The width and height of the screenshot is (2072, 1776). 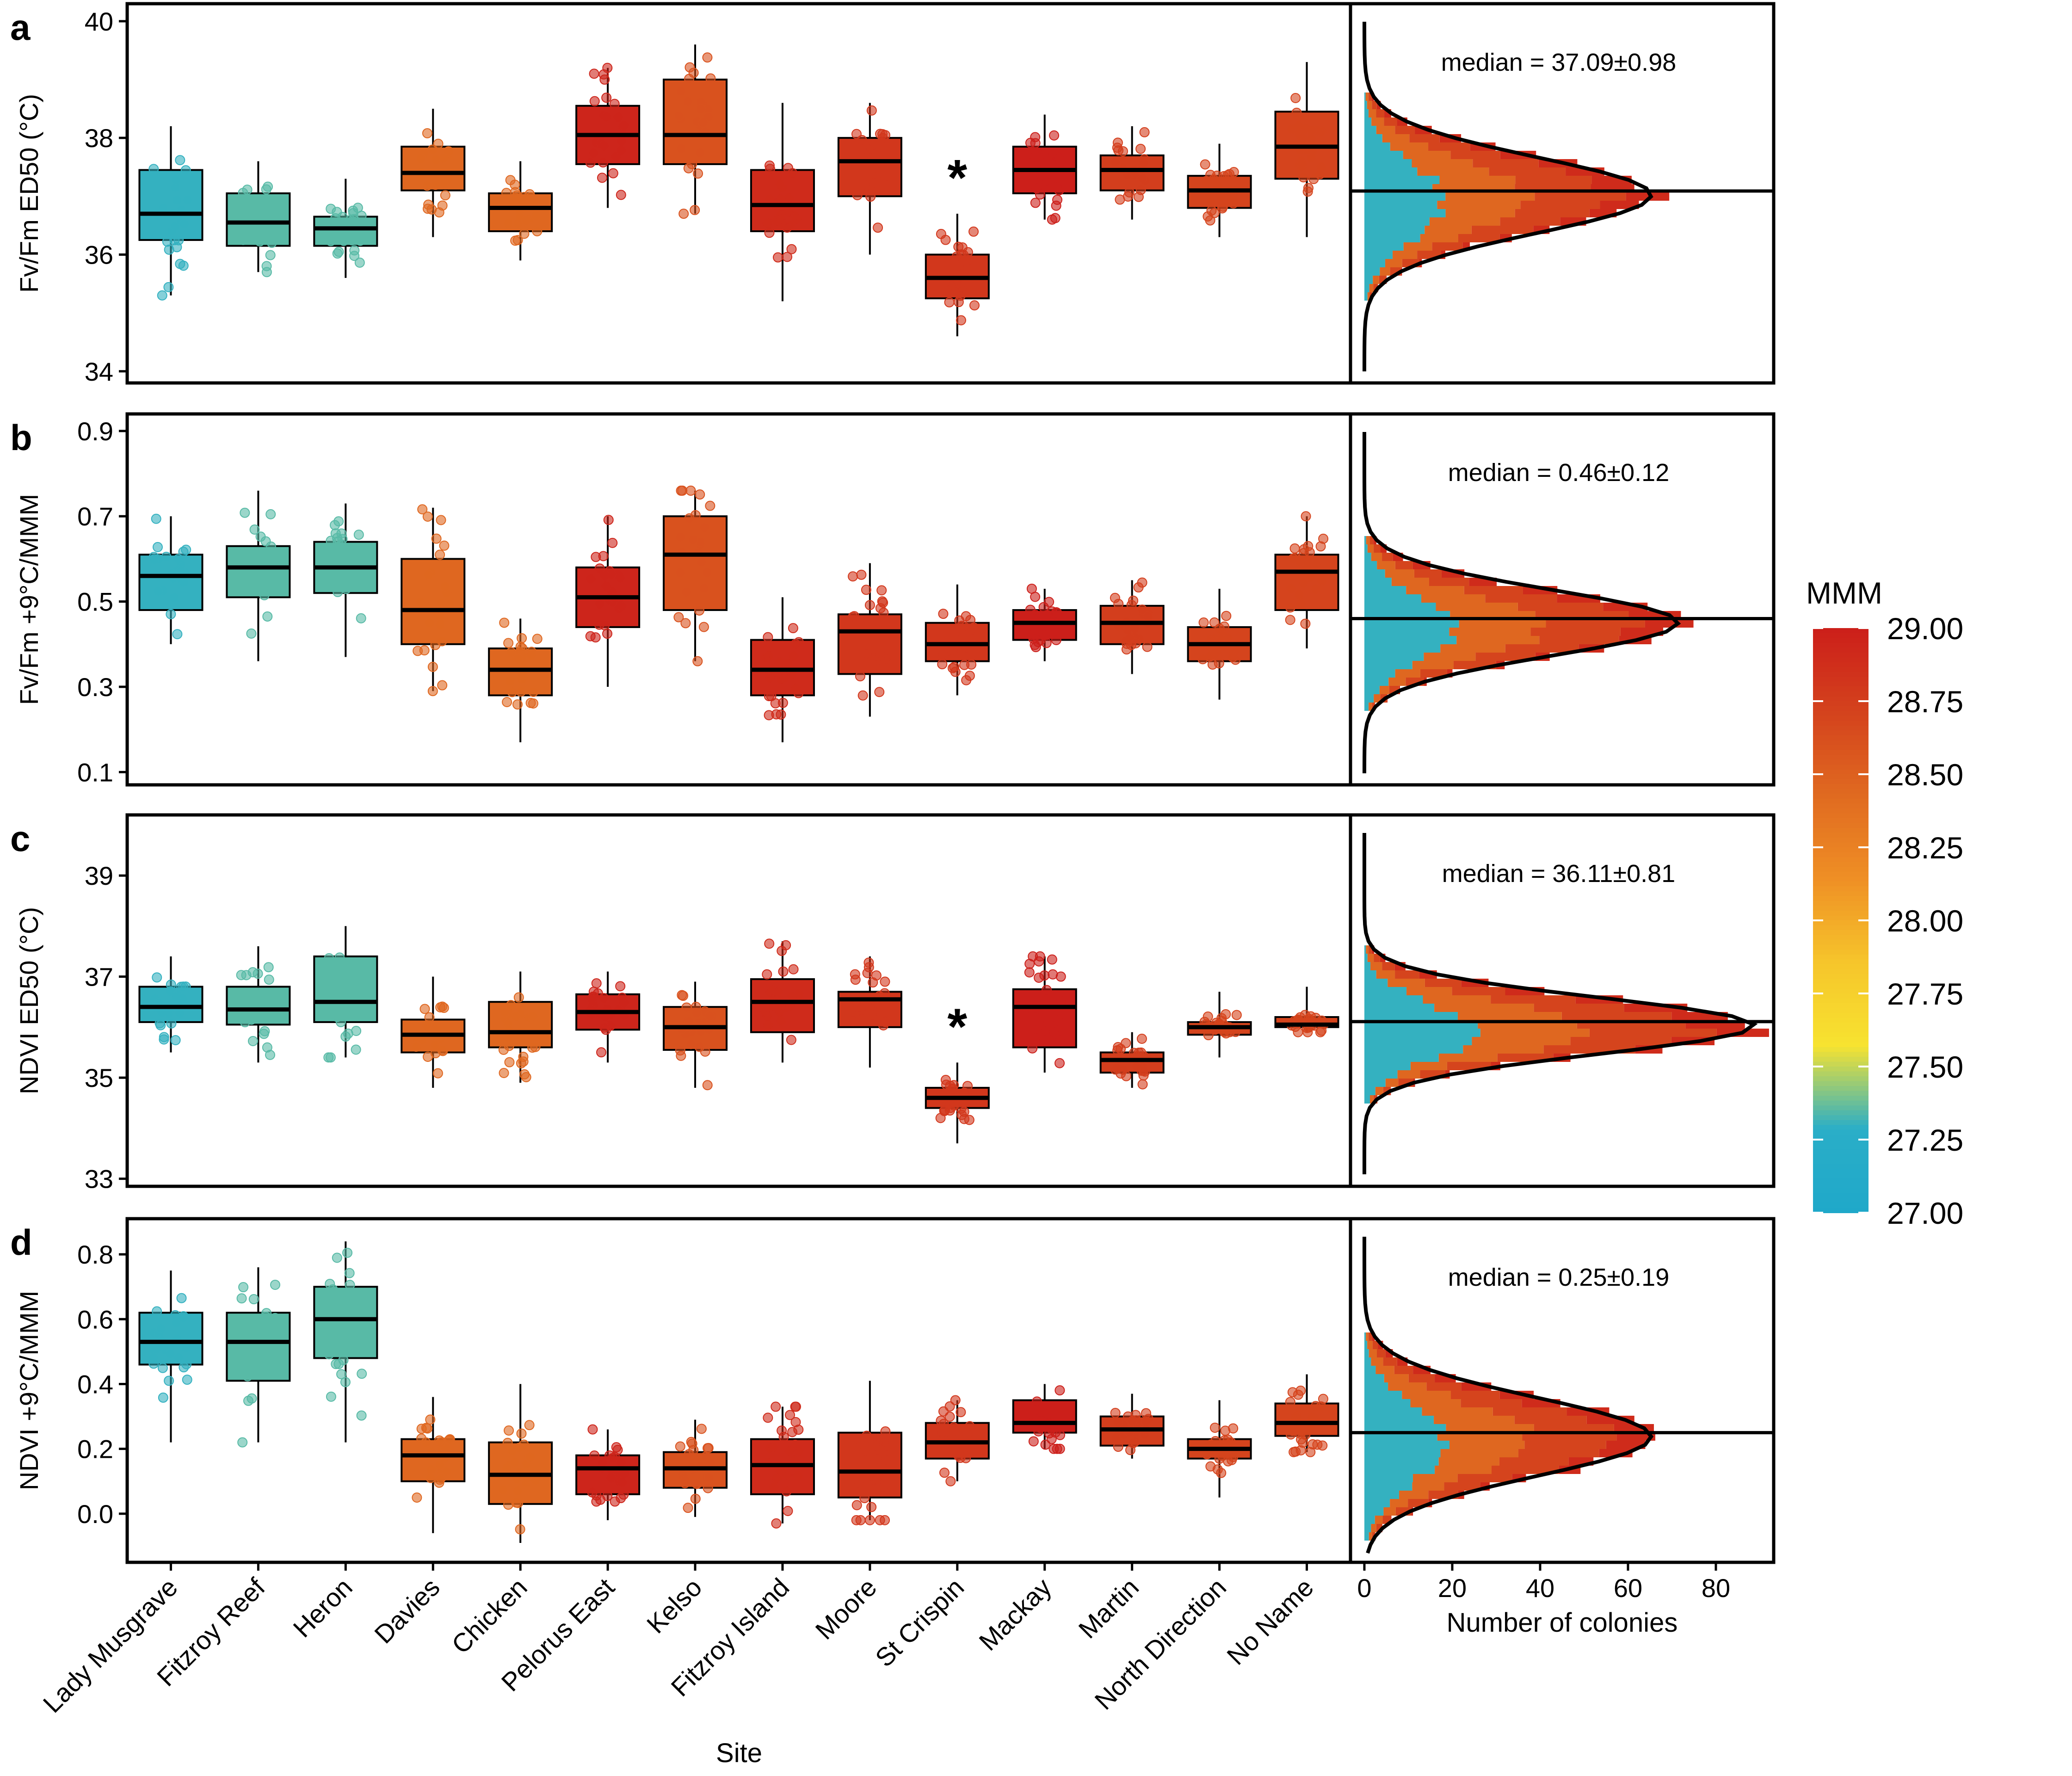 I want to click on y-tick-label: 0.3, so click(x=95, y=687).